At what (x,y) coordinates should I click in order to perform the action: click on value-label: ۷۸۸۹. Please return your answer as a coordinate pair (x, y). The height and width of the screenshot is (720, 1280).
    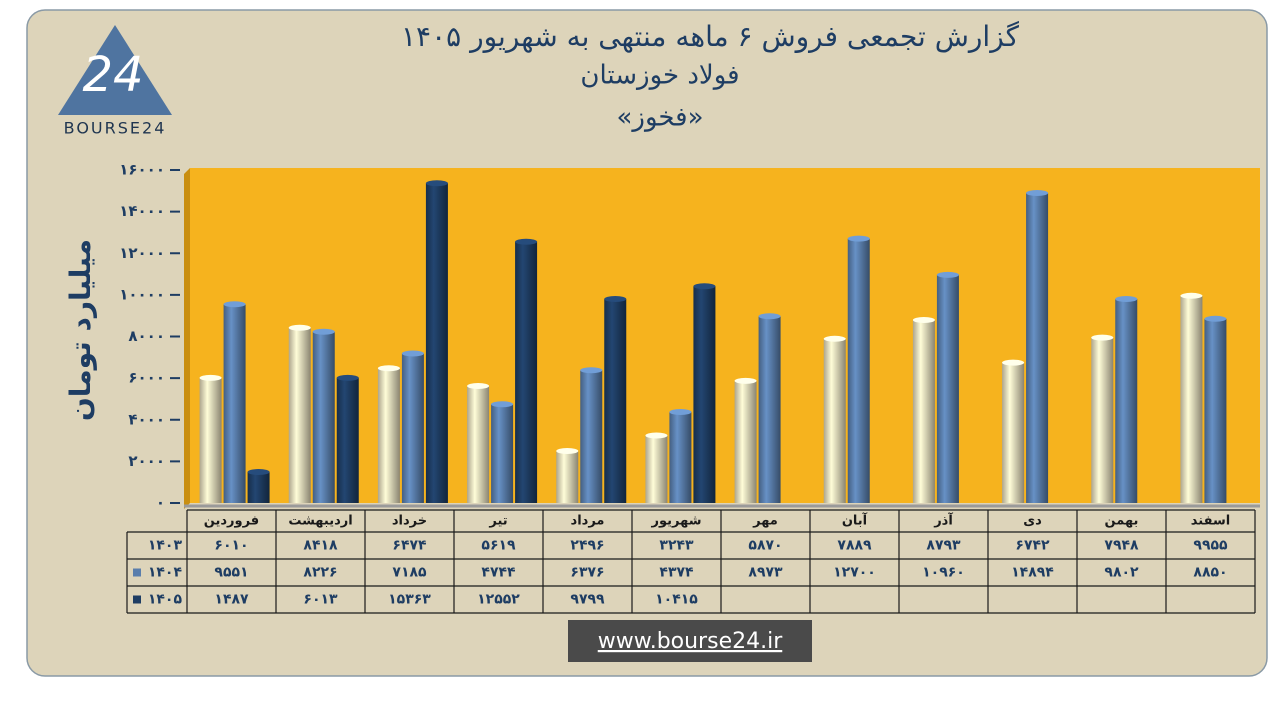
    Looking at the image, I should click on (854, 546).